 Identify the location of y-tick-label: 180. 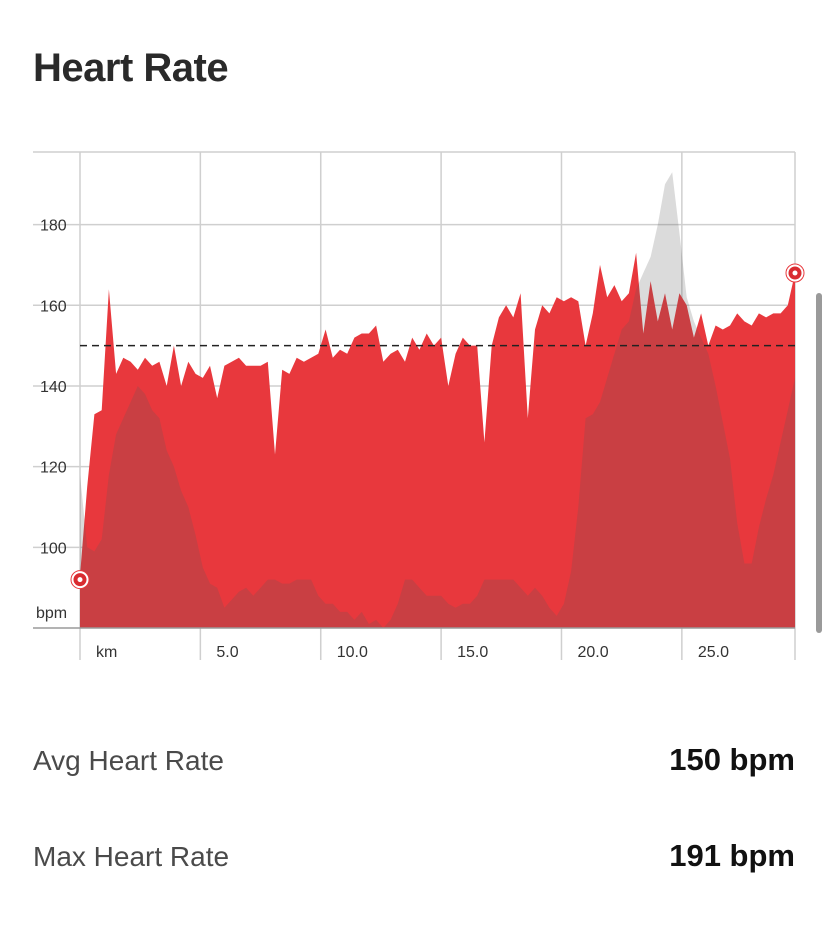
(53, 226).